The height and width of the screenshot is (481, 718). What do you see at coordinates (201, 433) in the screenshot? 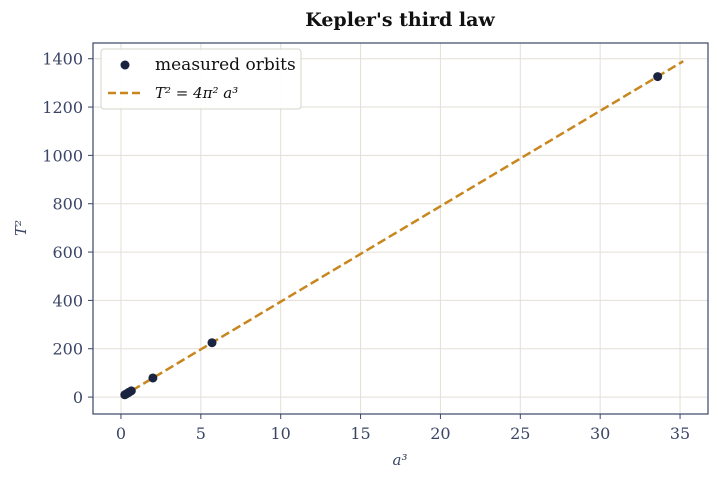
I see `x-tick-label: 5` at bounding box center [201, 433].